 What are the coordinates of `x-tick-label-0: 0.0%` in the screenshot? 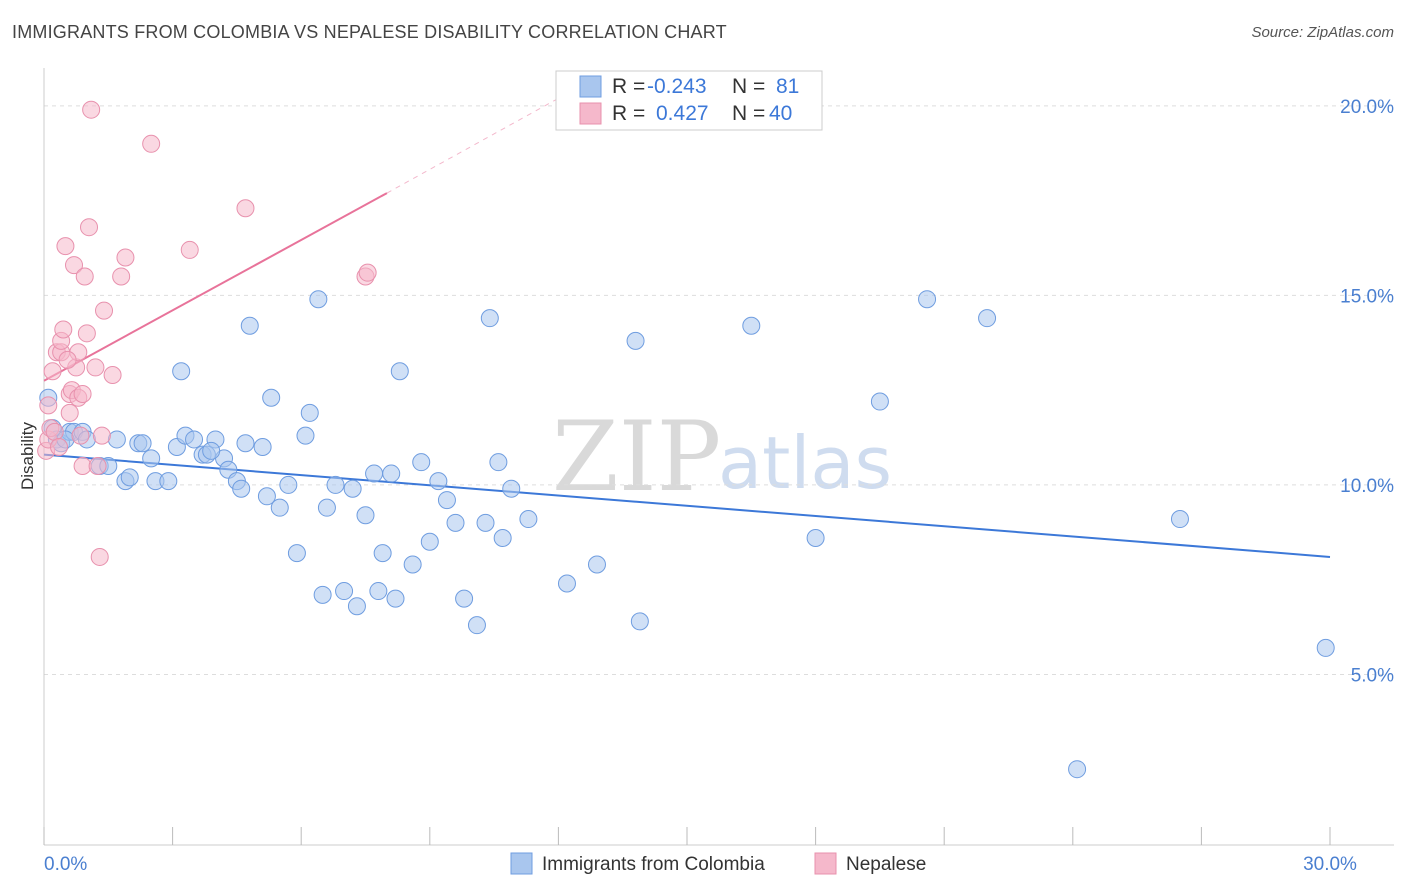 It's located at (65, 864).